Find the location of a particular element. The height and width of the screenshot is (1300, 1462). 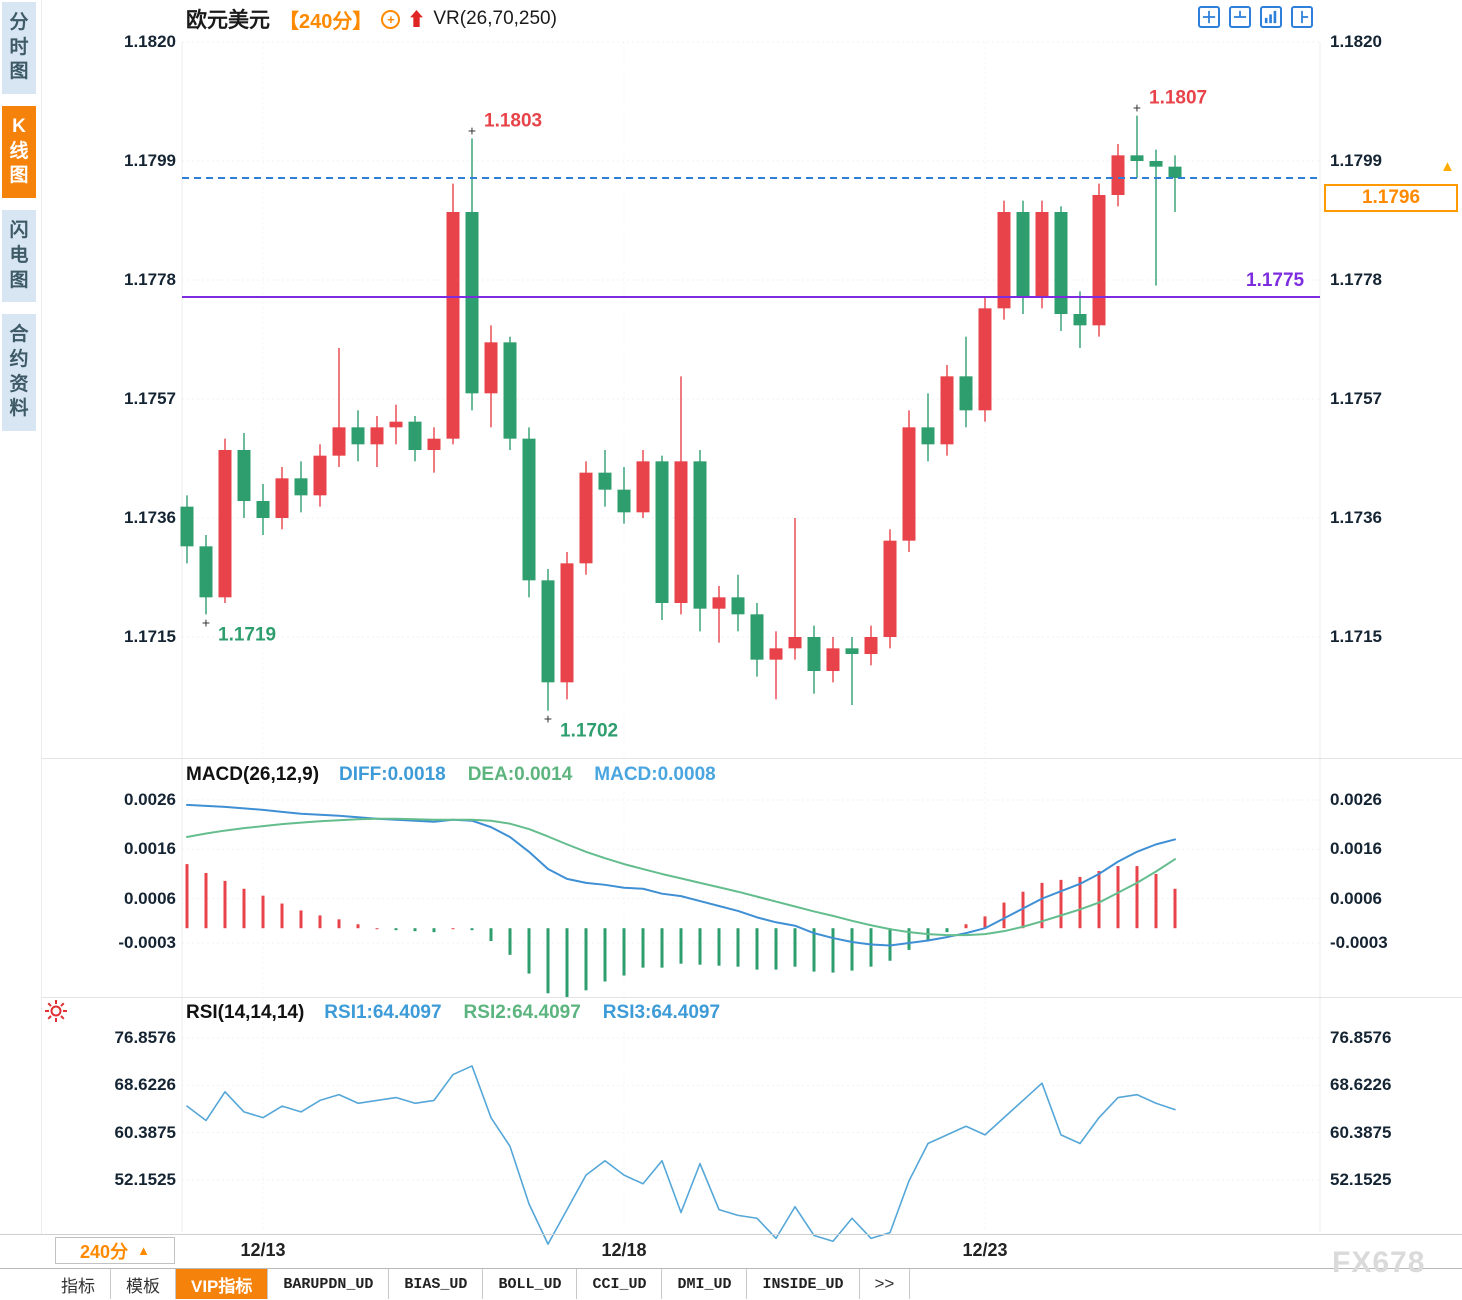

sidebar-tab-3: 闪电图 is located at coordinates (19, 256).